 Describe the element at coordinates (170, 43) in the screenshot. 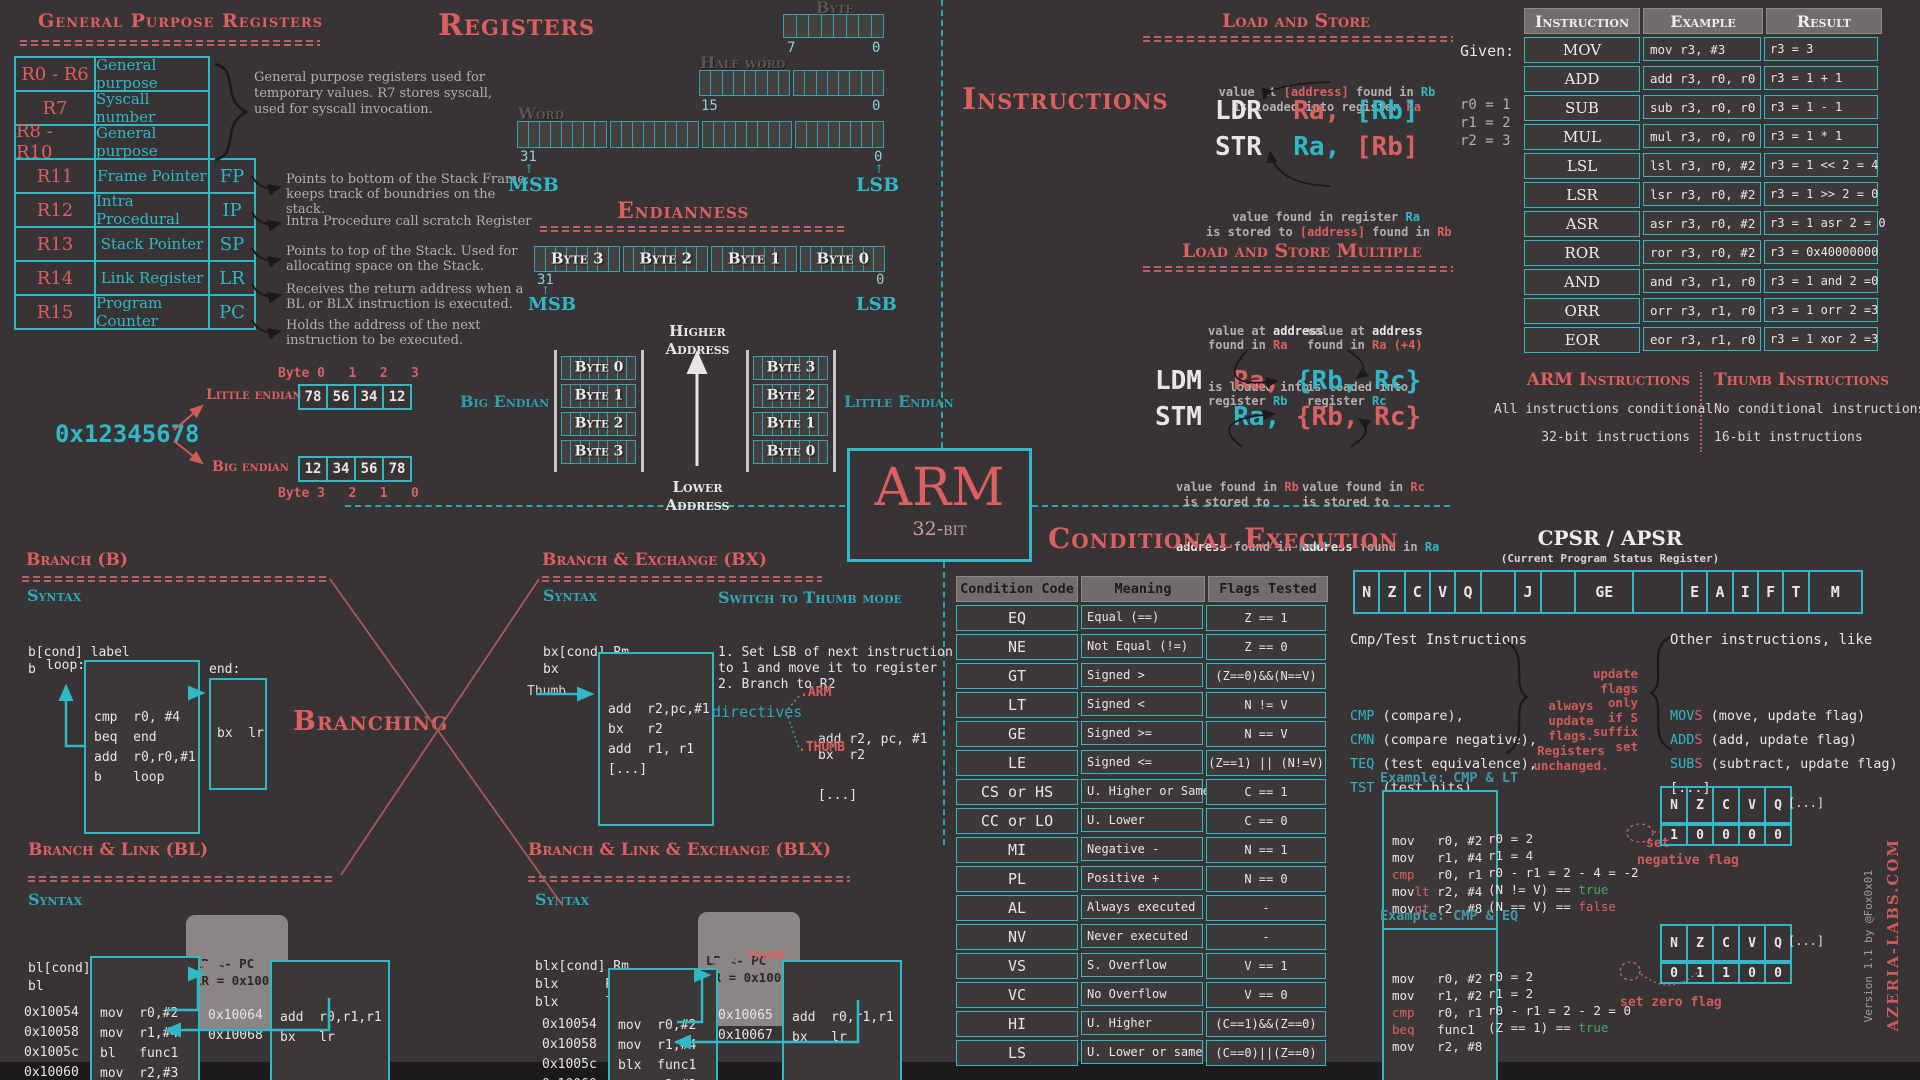

I see `gpr-title-underline` at that location.